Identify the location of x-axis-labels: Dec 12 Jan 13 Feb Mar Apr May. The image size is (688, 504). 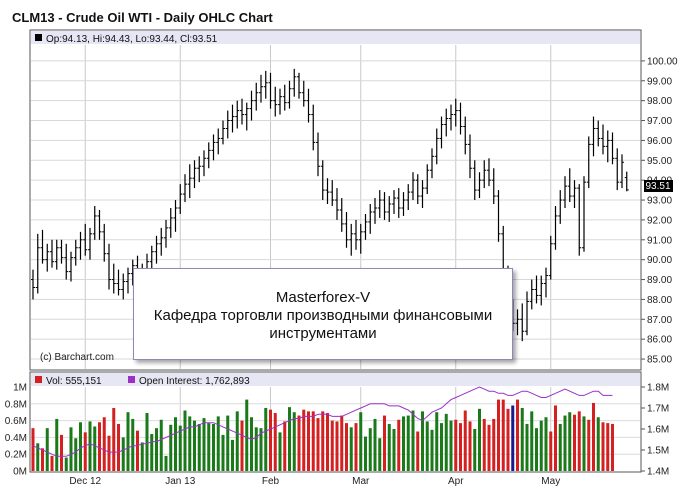
(314, 481).